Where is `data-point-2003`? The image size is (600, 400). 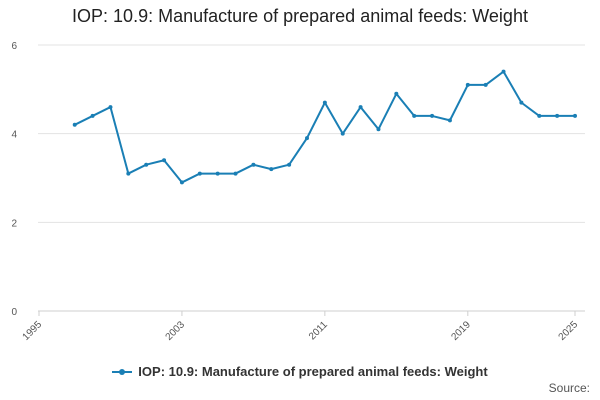
data-point-2003 is located at coordinates (181, 182).